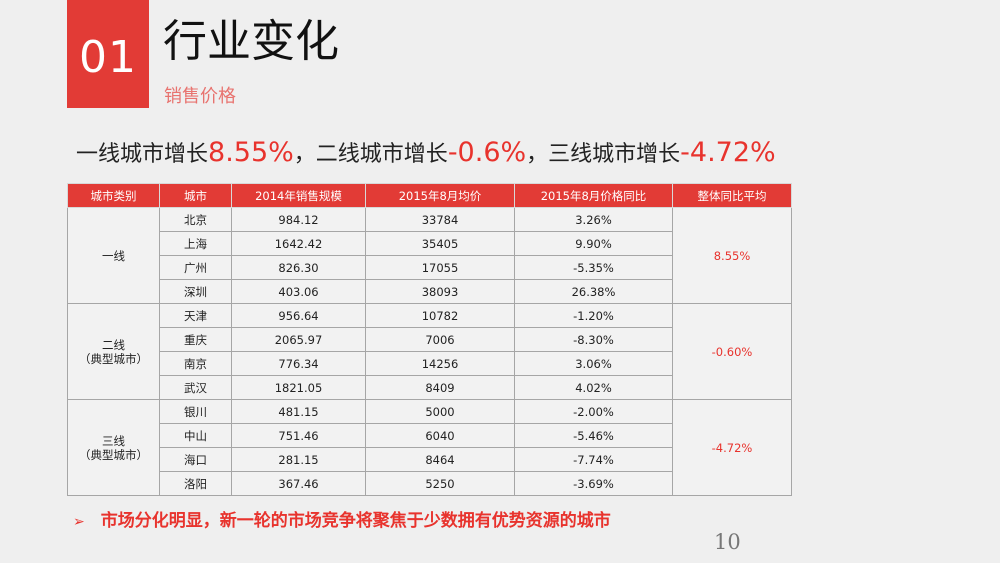 This screenshot has width=1000, height=563. What do you see at coordinates (593, 435) in the screenshot?
I see `yoy-cell: -5.46%` at bounding box center [593, 435].